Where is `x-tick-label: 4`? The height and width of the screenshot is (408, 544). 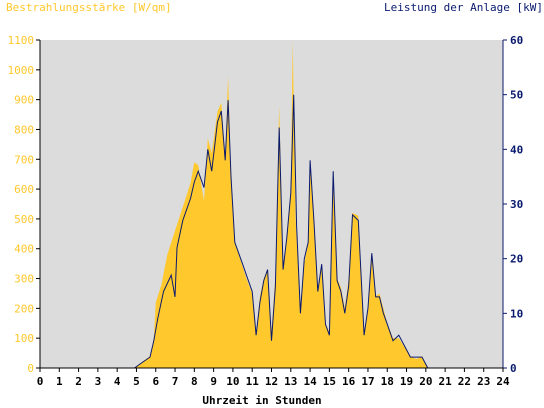 x-tick-label: 4 is located at coordinates (117, 381).